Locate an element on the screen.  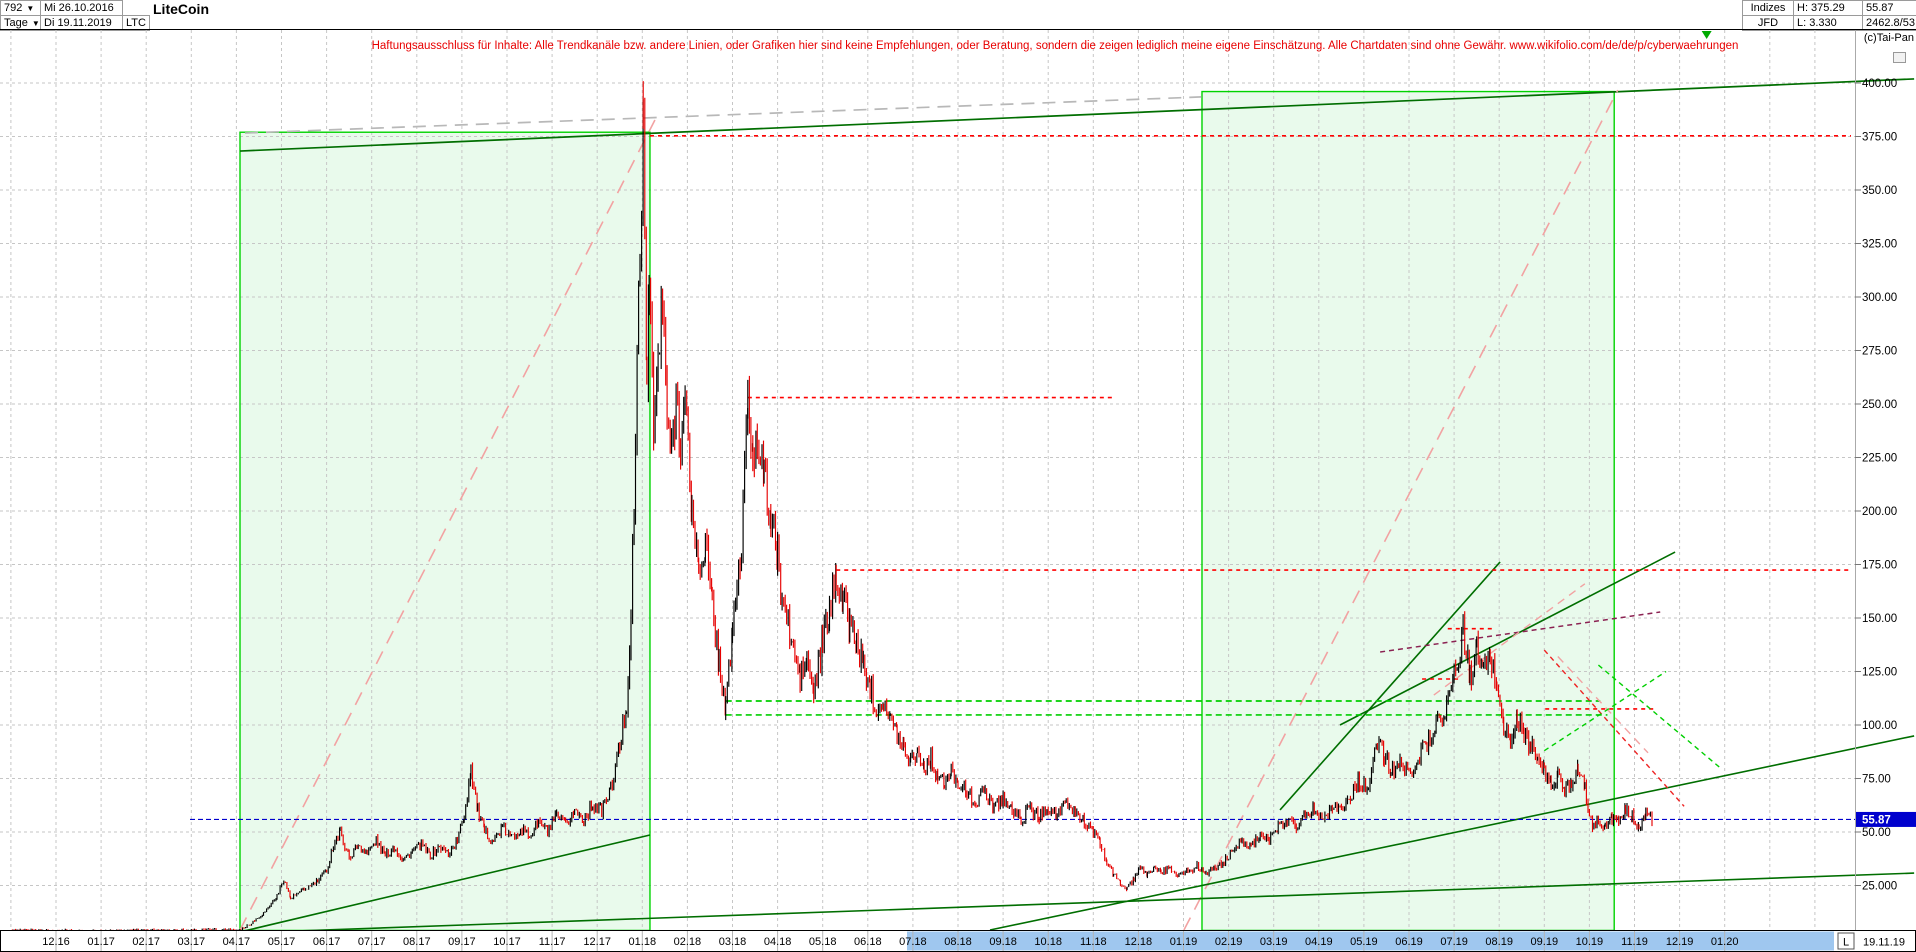
gray-projection-line is located at coordinates (723, 115).